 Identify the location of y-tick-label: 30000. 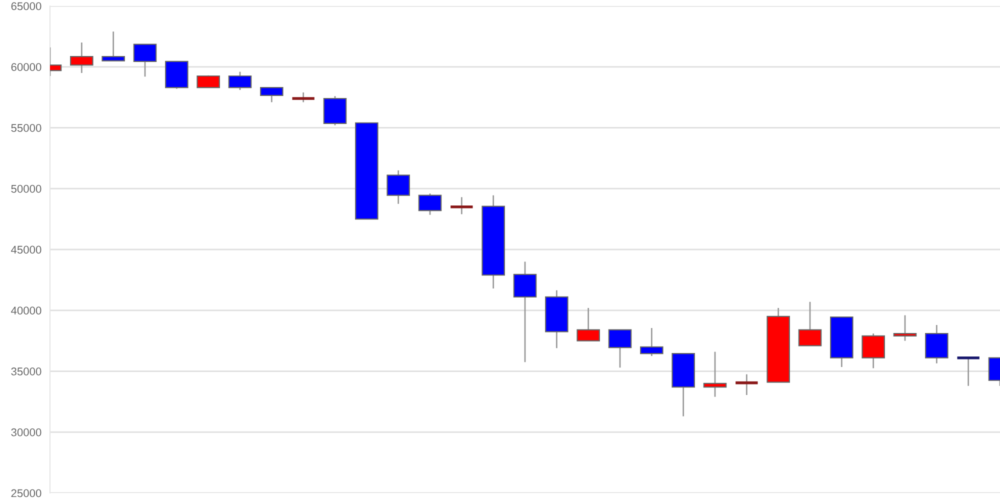
(26, 432).